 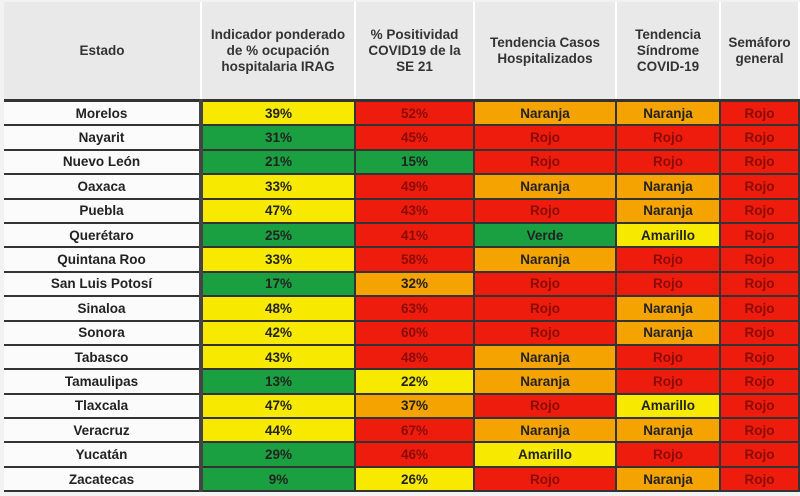 What do you see at coordinates (278, 431) in the screenshot?
I see `cell-irag: 44%` at bounding box center [278, 431].